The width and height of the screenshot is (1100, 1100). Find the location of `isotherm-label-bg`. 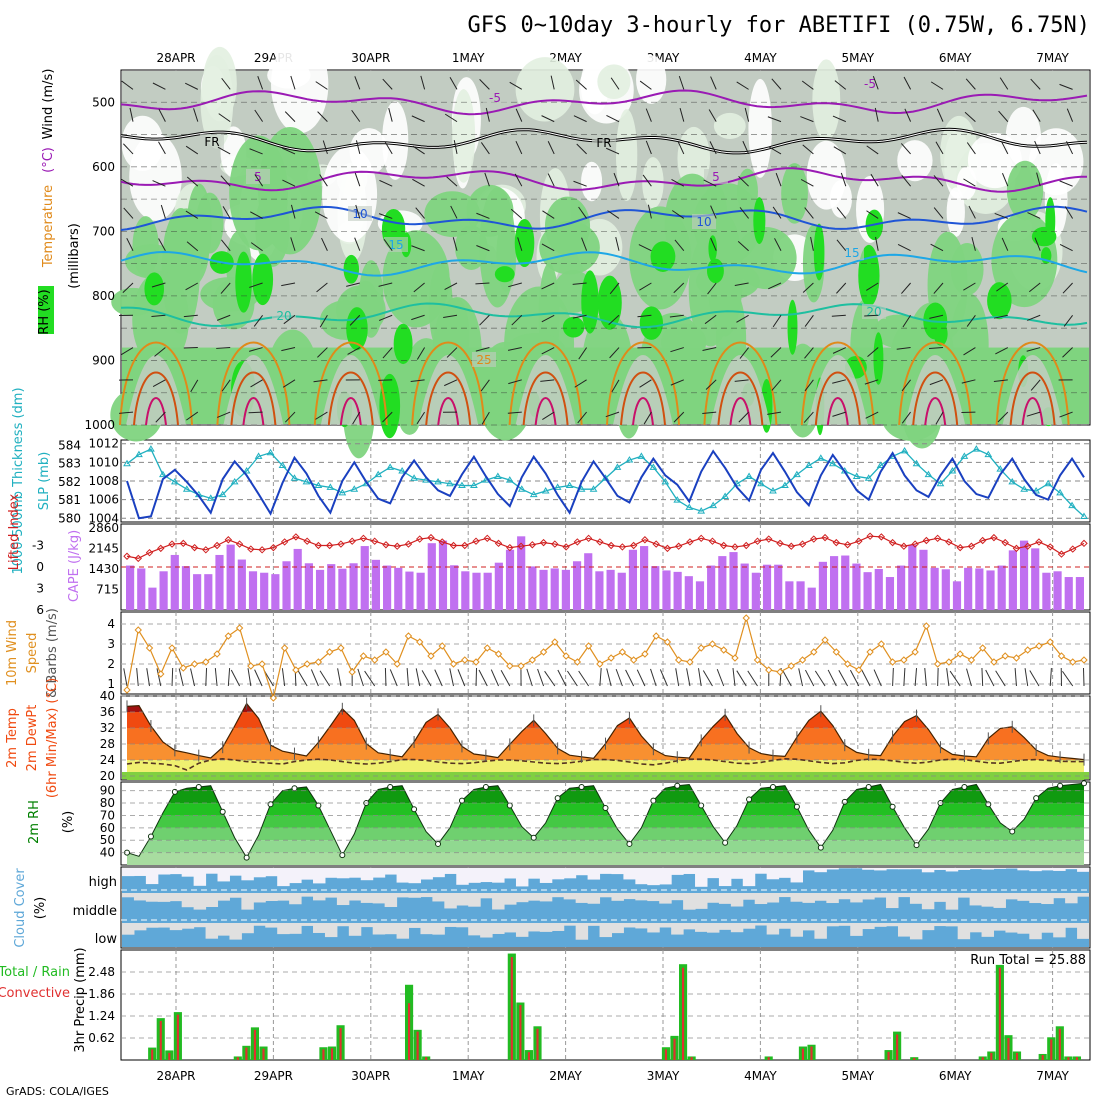

isotherm-label-bg is located at coordinates (874, 311).